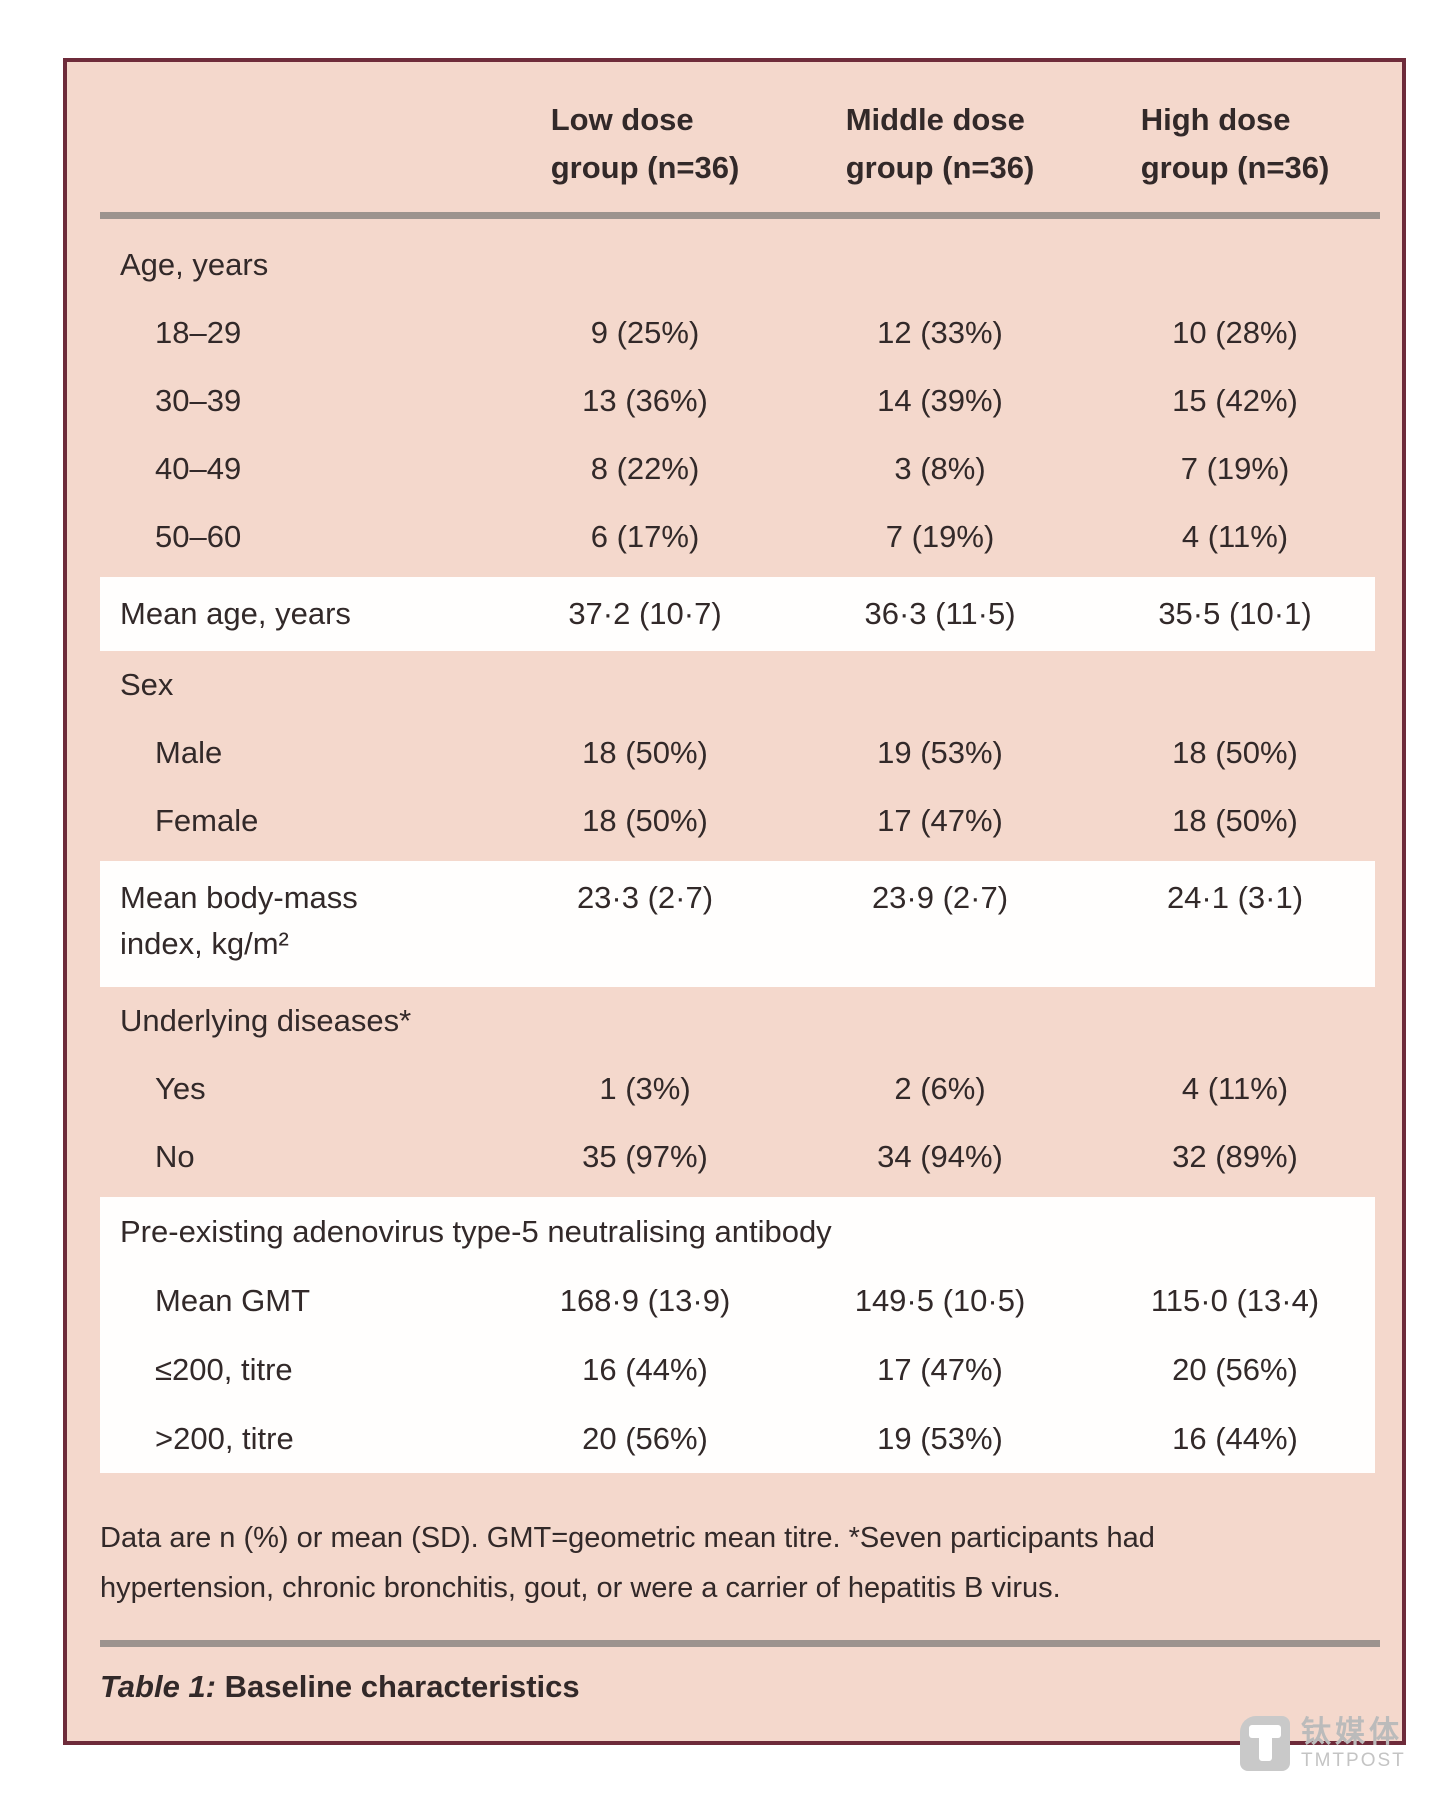 This screenshot has height=1799, width=1440. Describe the element at coordinates (1353, 1760) in the screenshot. I see `watermark-latin-text: TMTPOST` at that location.